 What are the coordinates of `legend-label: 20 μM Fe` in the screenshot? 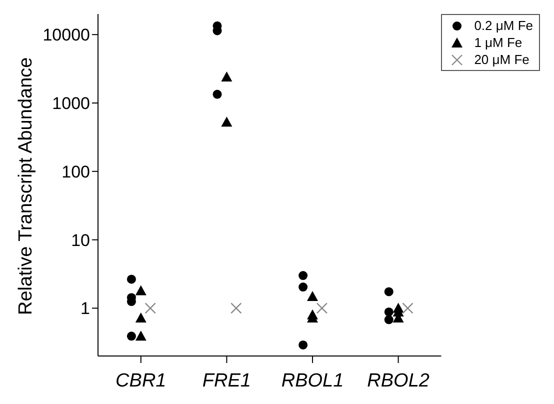 It's located at (502, 59).